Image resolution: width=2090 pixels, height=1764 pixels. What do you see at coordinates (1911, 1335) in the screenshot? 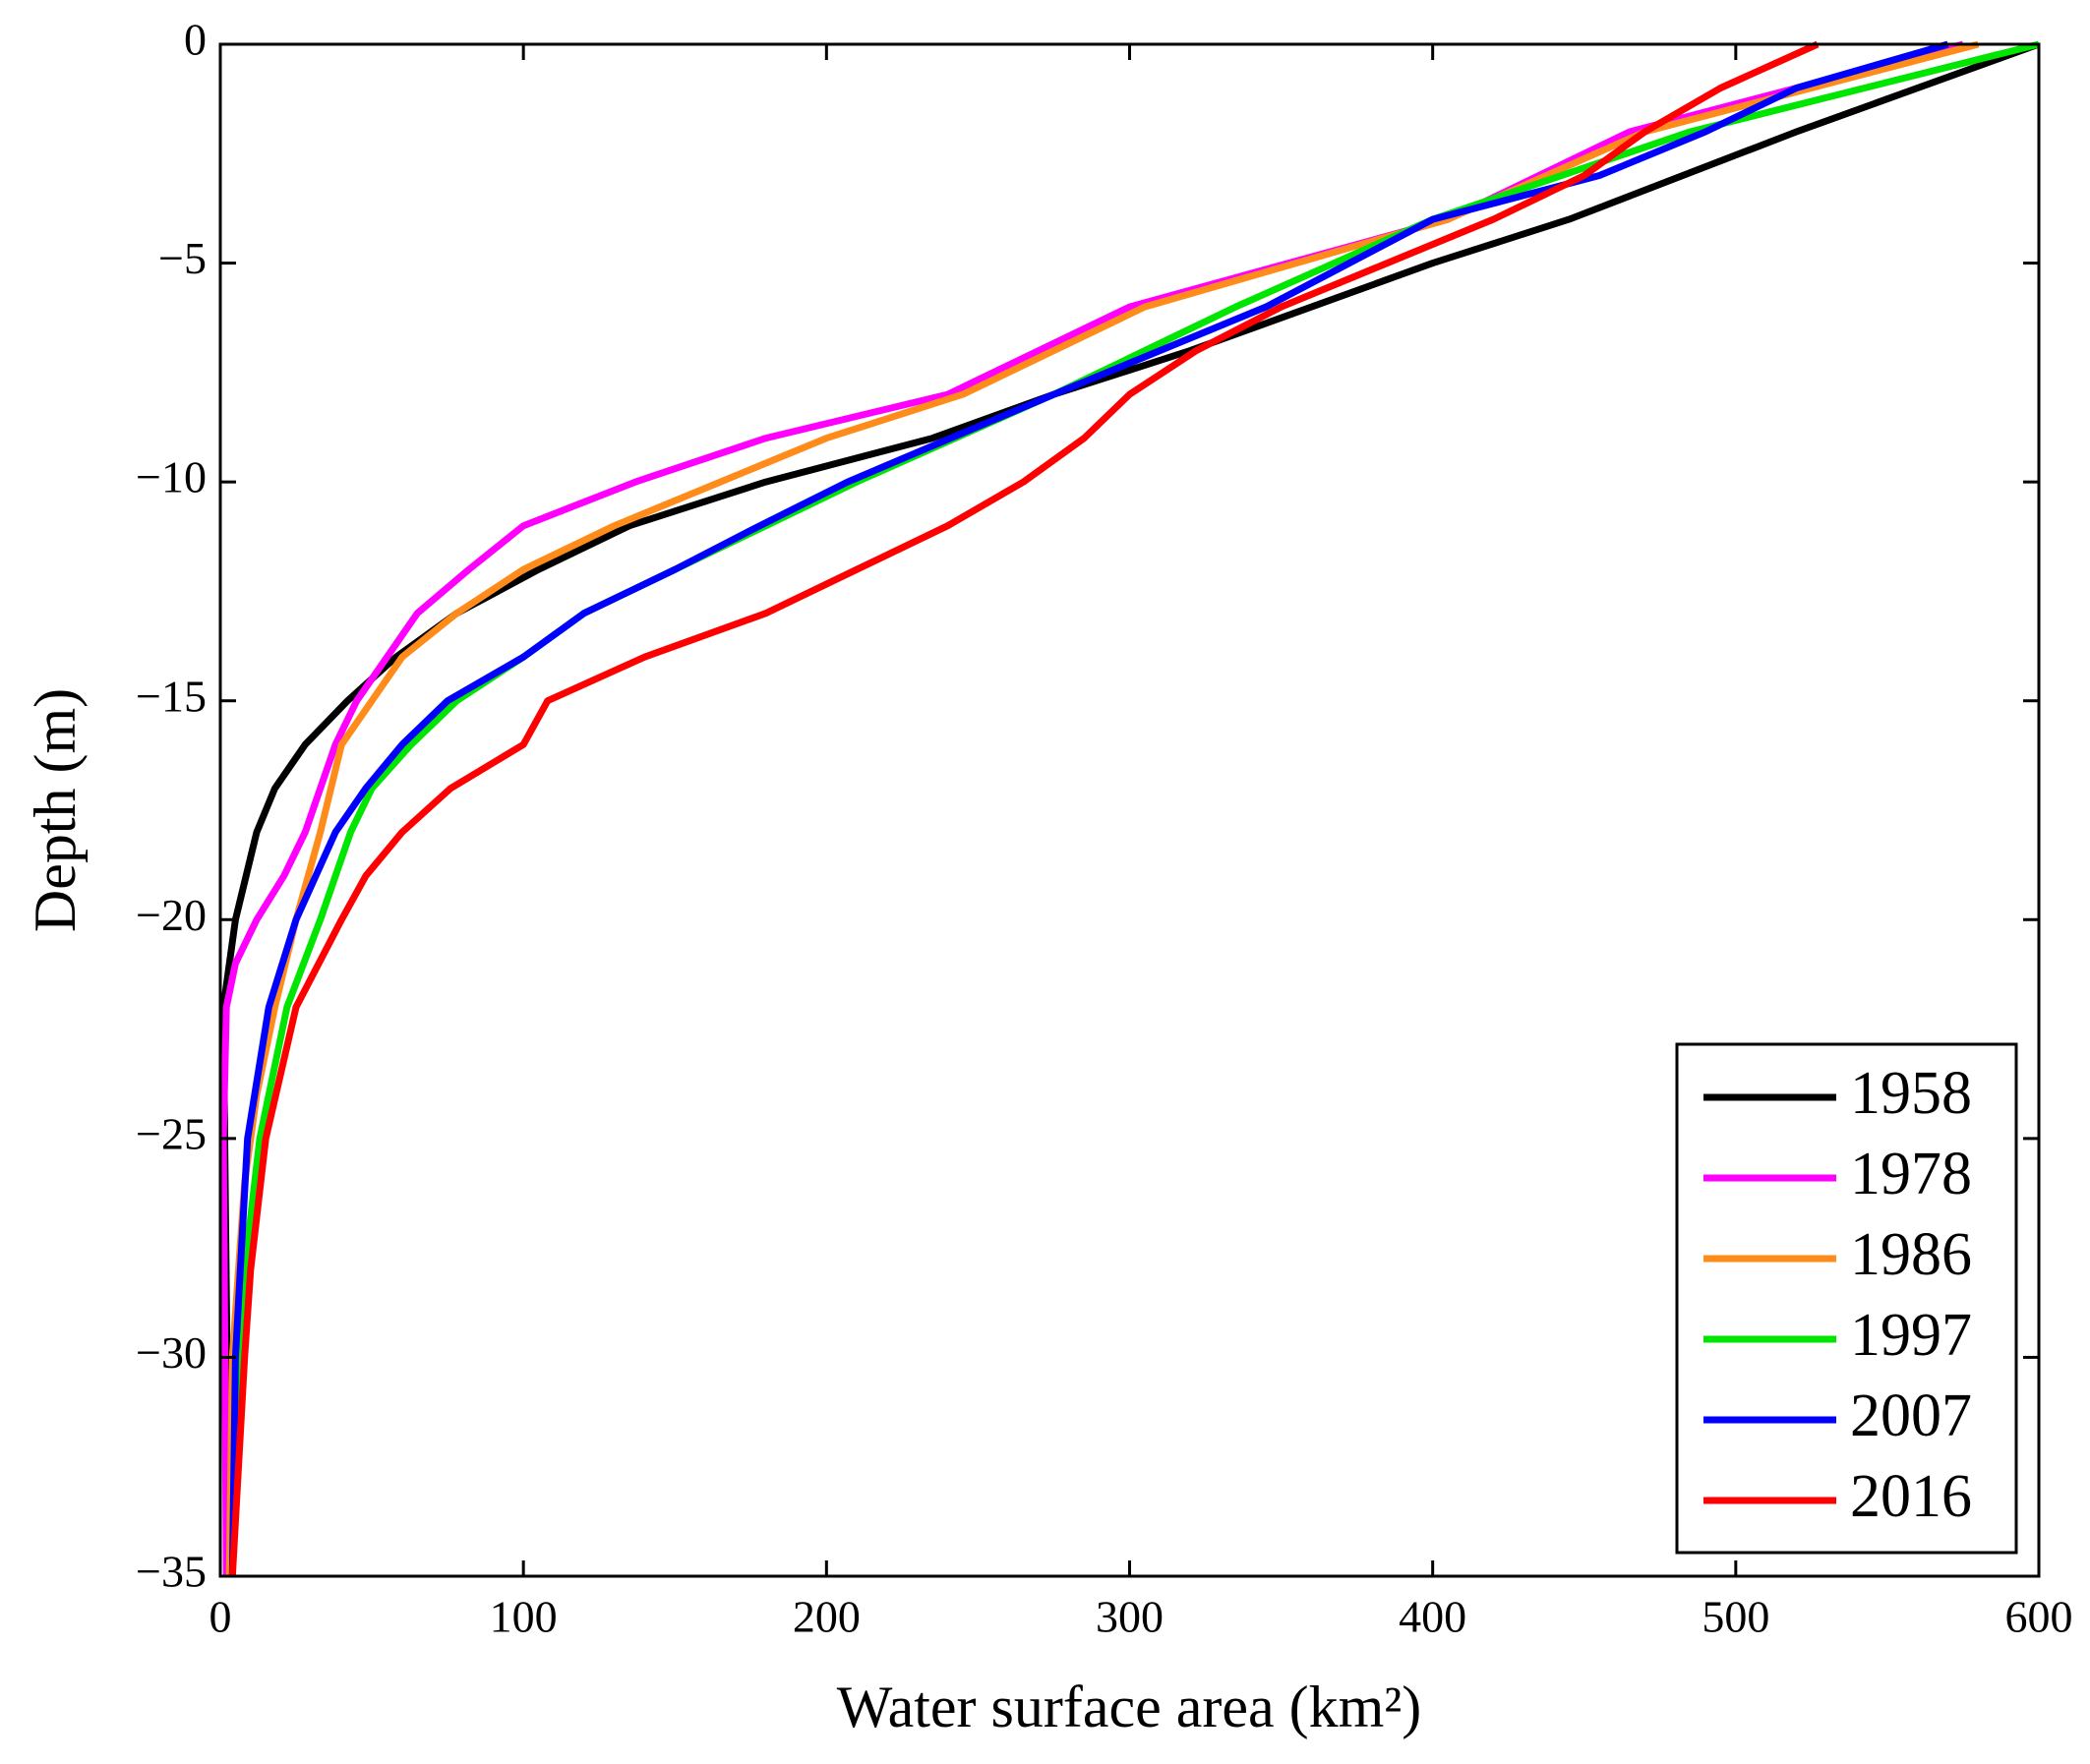
I see `legend-label: 1997` at bounding box center [1911, 1335].